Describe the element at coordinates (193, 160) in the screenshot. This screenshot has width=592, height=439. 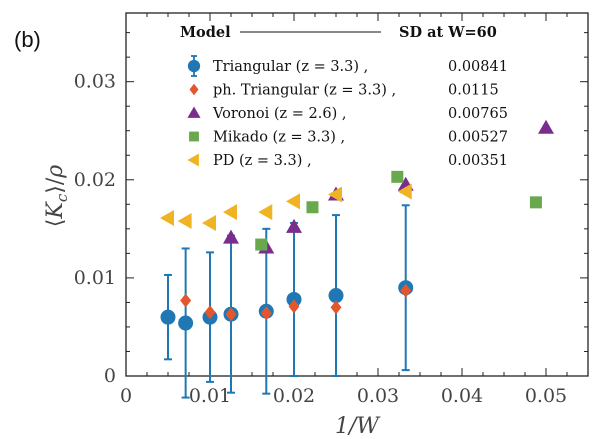
I see `legend-marker-triangle-left` at that location.